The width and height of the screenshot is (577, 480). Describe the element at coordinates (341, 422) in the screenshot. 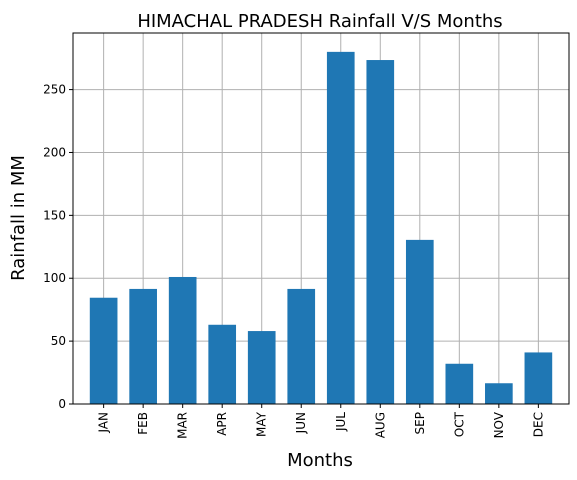

I see `x-tick-label: JUL` at that location.